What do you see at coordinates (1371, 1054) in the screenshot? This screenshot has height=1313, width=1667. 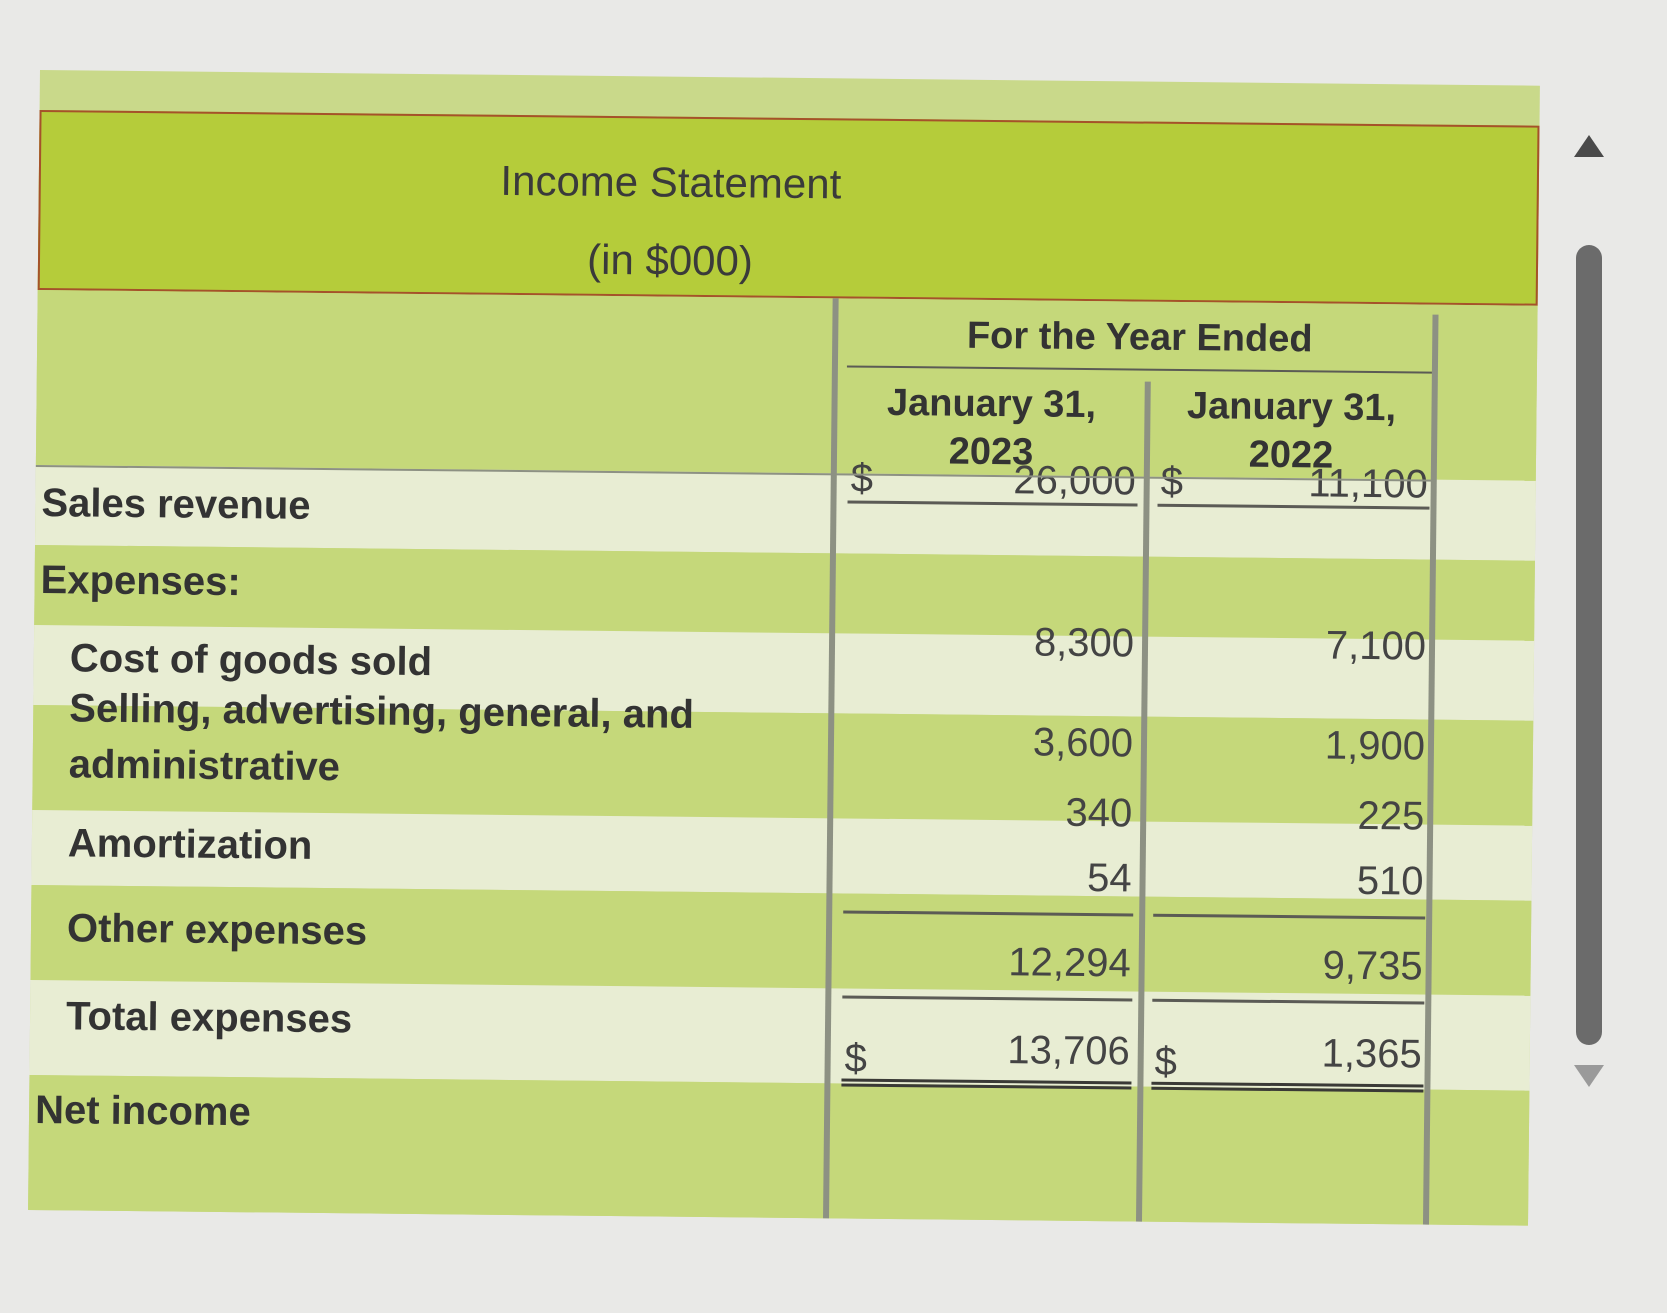 I see `value-net-2022: 1,365` at bounding box center [1371, 1054].